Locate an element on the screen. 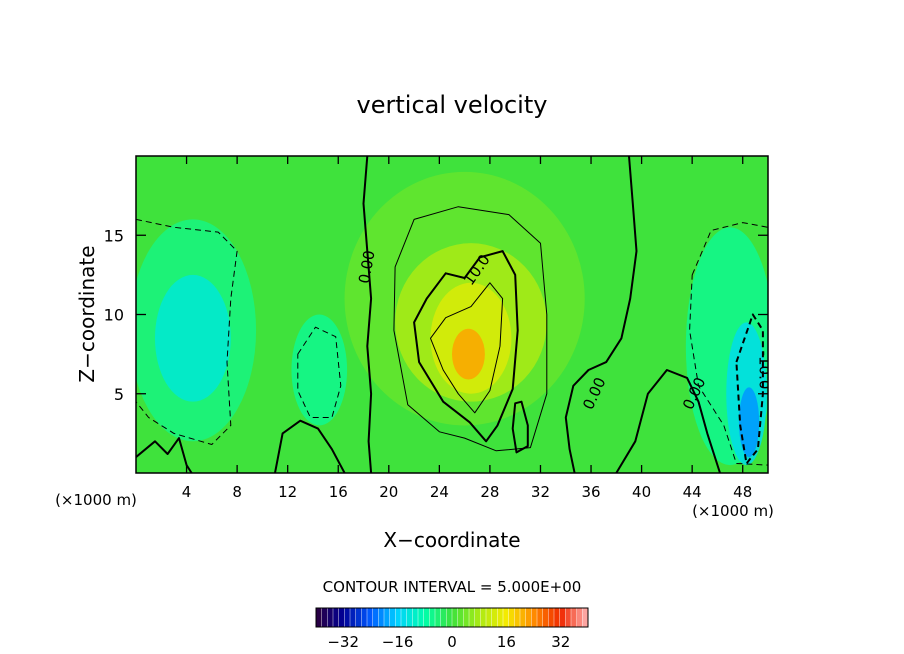 The height and width of the screenshot is (654, 904). contour-neg10-right is located at coordinates (749, 389).